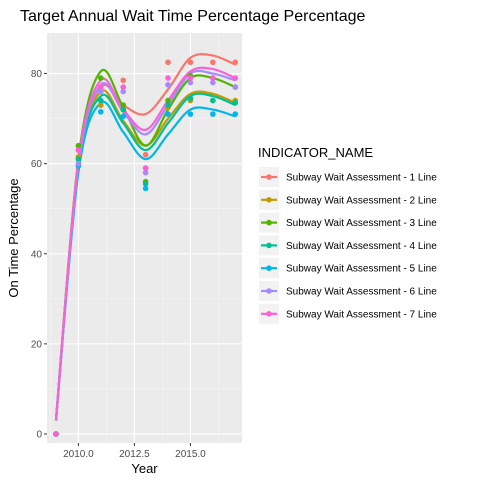  I want to click on x-axis: 2010.0 2012.5 2015.0, so click(134, 451).